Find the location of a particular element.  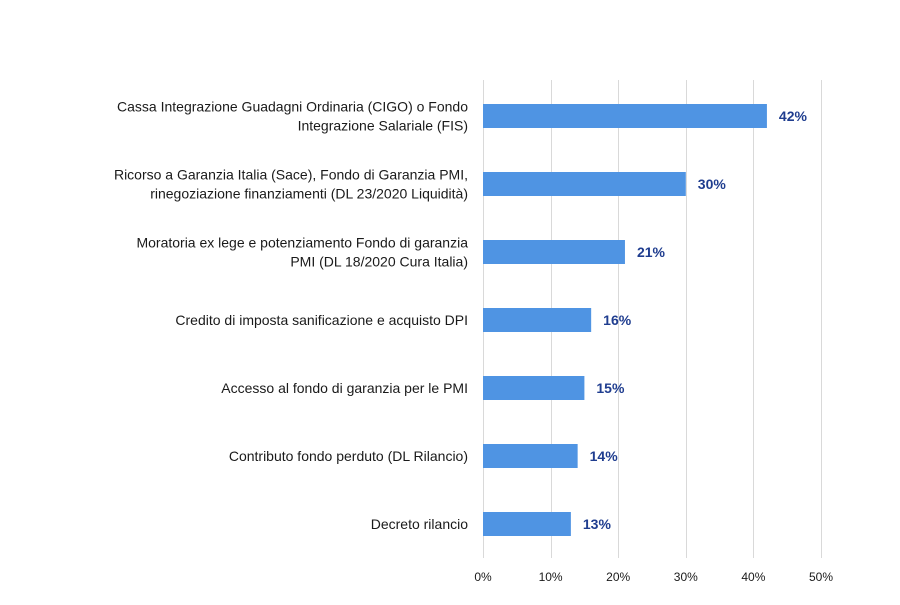

data-label: 21% is located at coordinates (651, 252).